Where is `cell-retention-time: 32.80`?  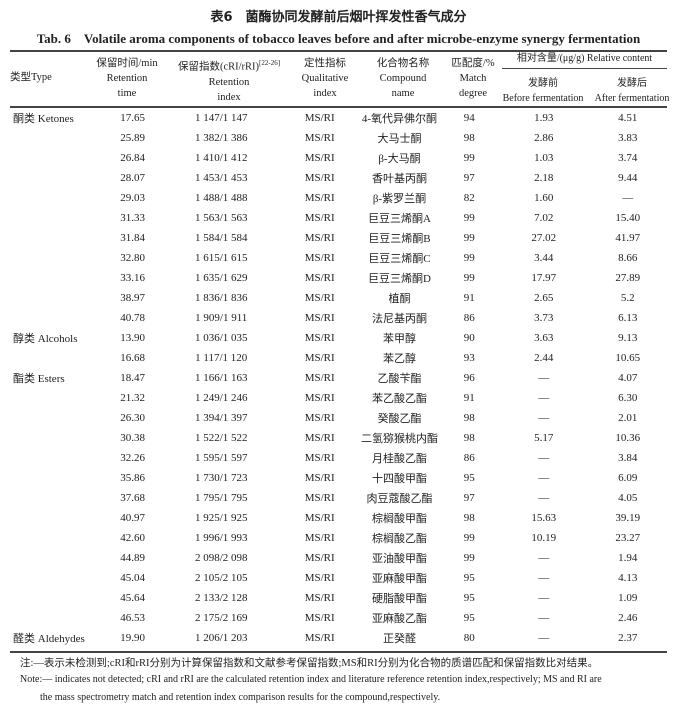 cell-retention-time: 32.80 is located at coordinates (133, 258).